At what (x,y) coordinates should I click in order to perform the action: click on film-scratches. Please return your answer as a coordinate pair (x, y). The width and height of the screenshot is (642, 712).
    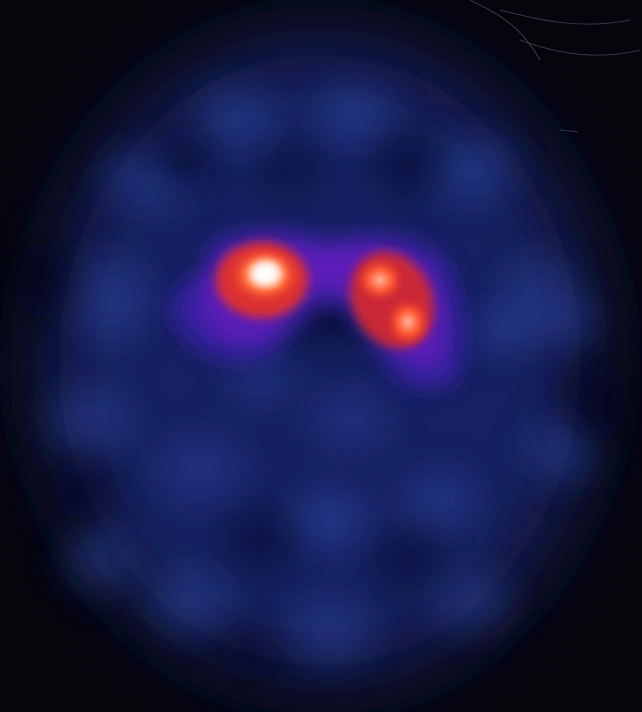
    Looking at the image, I should click on (555, 66).